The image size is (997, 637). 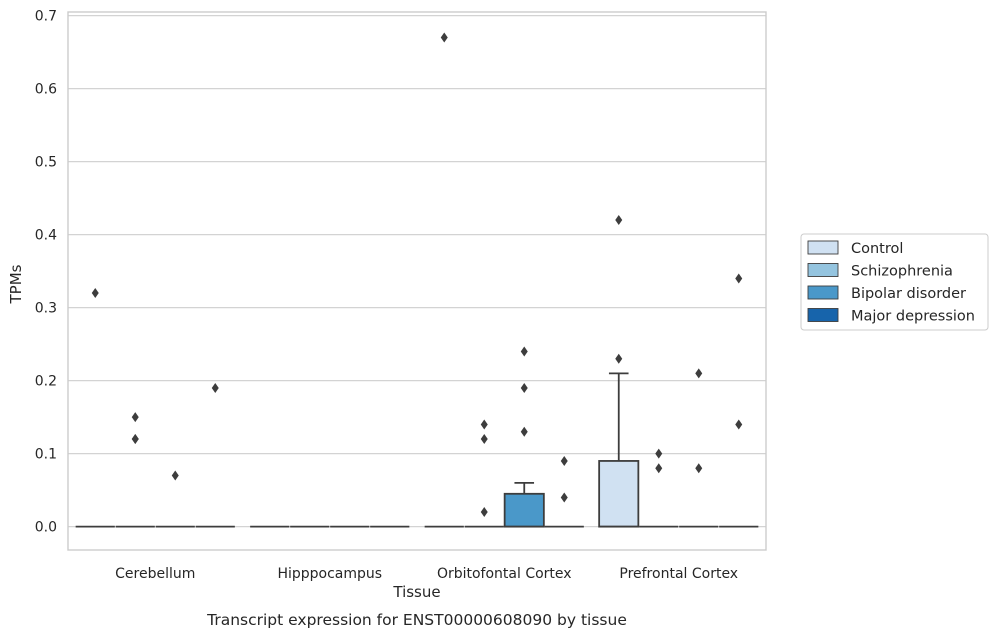 What do you see at coordinates (46, 272) in the screenshot?
I see `y-tick-labels: 0.0 0.1 0.2 0.3 0.4 0.5 0.6 0.7` at bounding box center [46, 272].